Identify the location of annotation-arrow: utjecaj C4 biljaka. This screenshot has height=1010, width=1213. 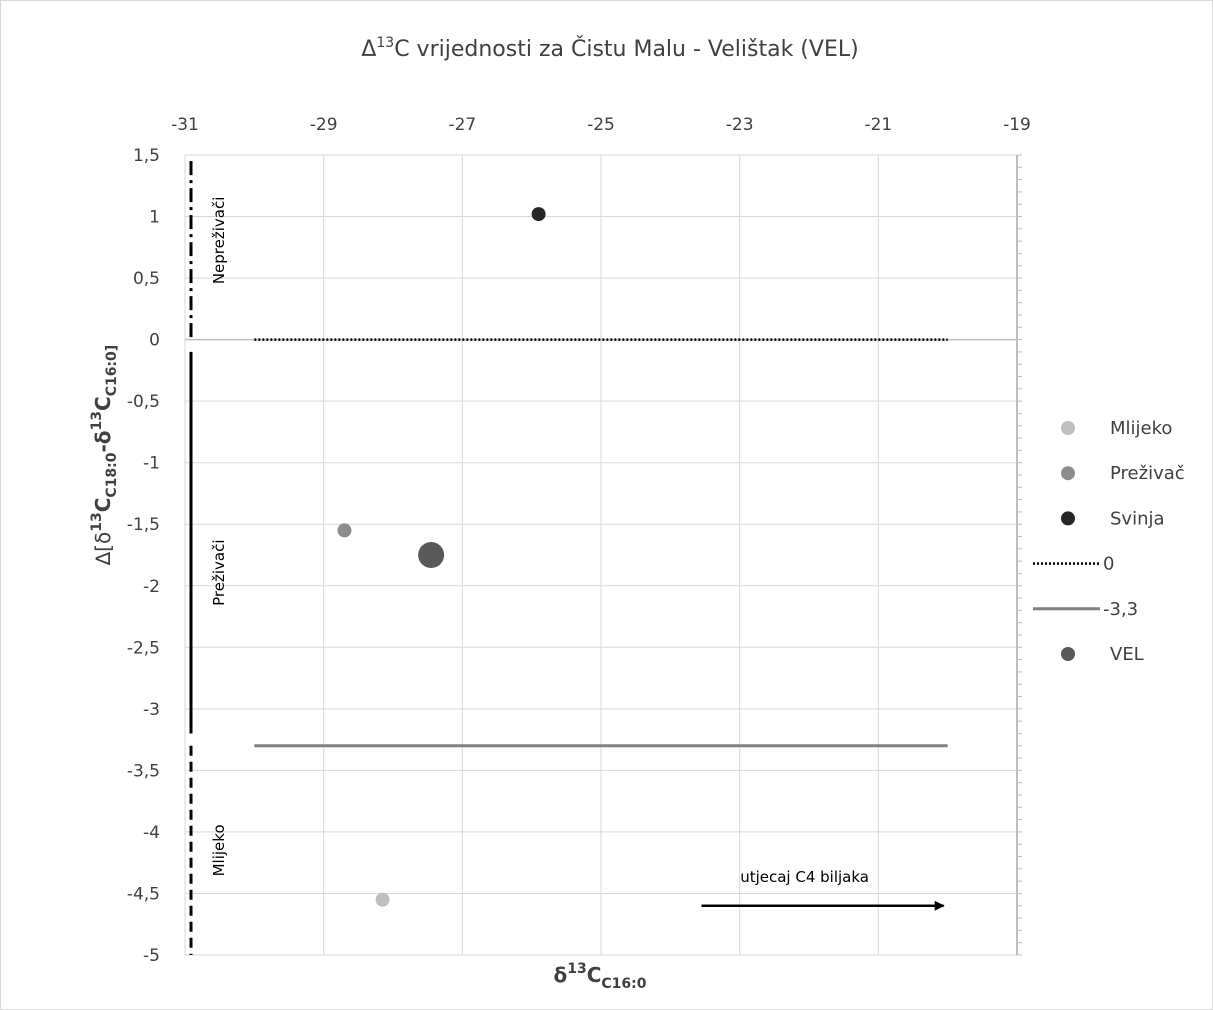
(823, 889).